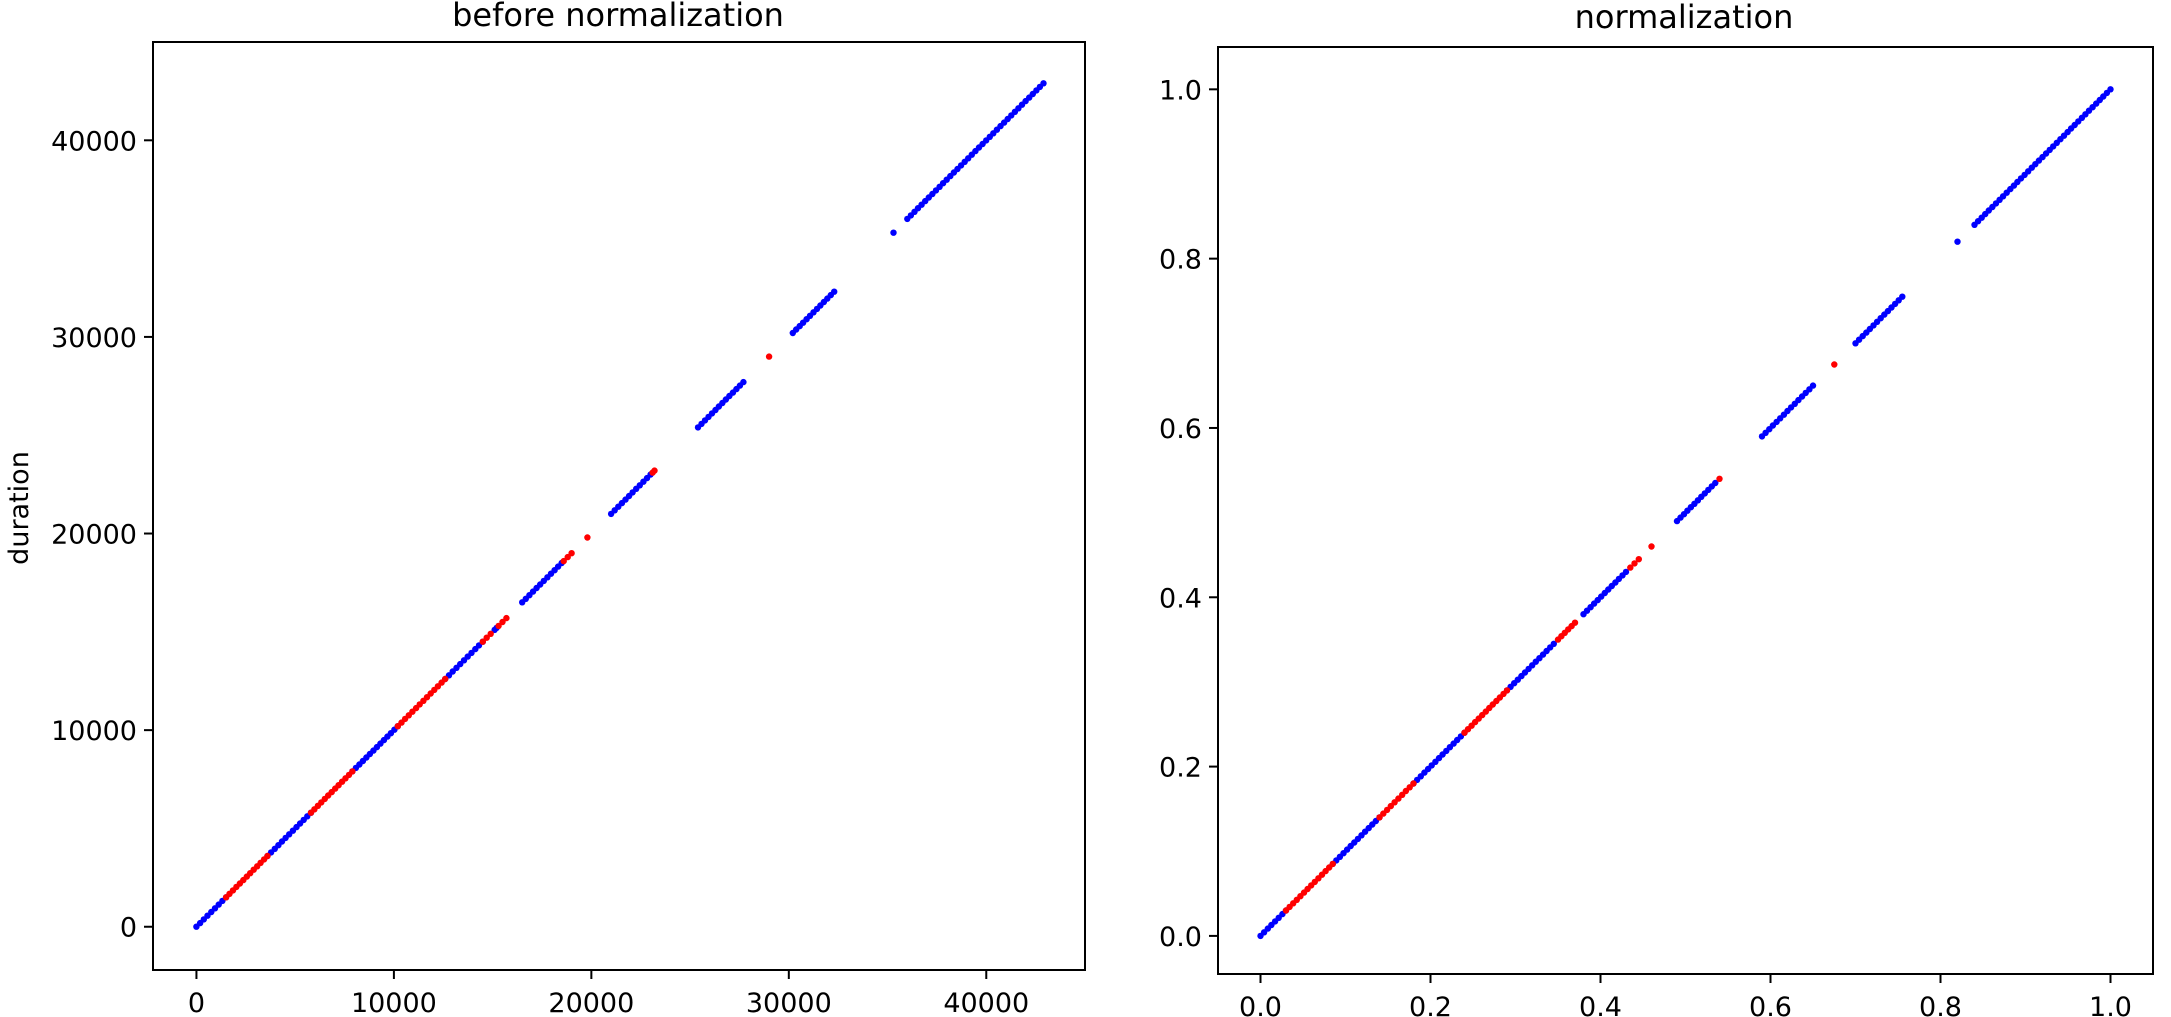 The width and height of the screenshot is (2171, 1017). I want to click on chart-title-right: normalization, so click(1684, 18).